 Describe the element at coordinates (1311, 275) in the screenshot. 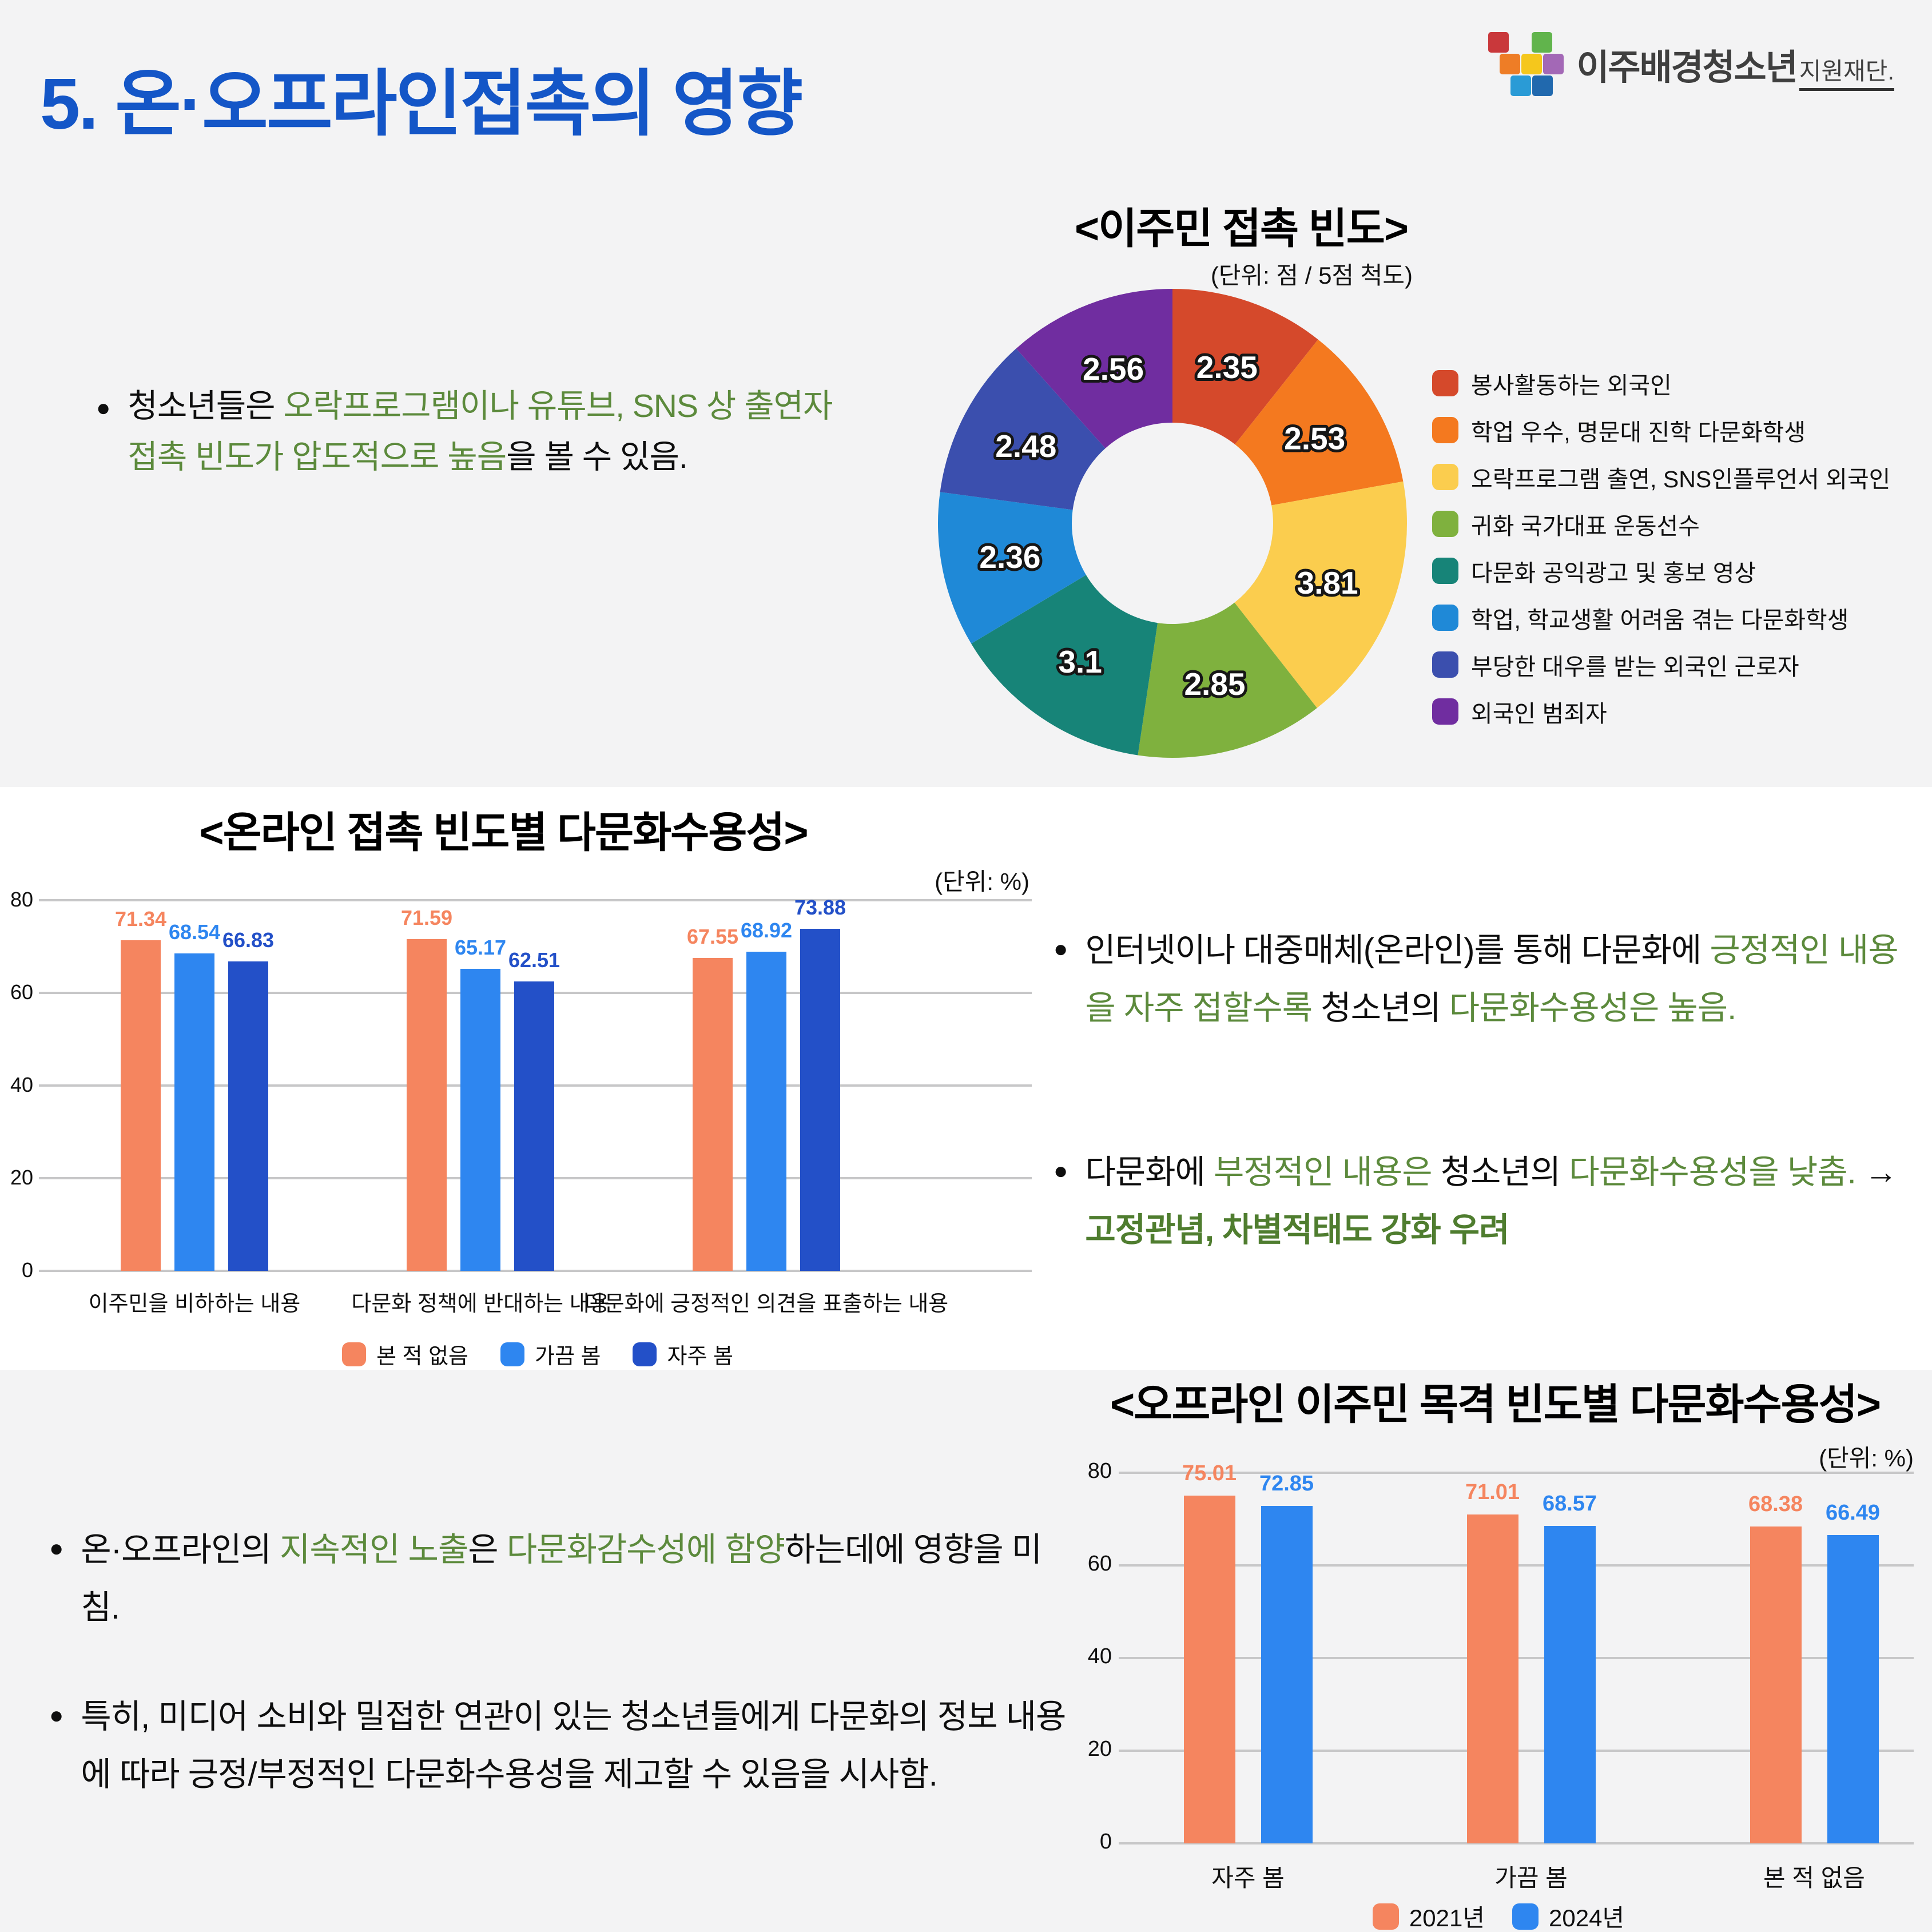

I see `donut-chart-unit-label: (단위: 점 / 5점 척도)` at that location.